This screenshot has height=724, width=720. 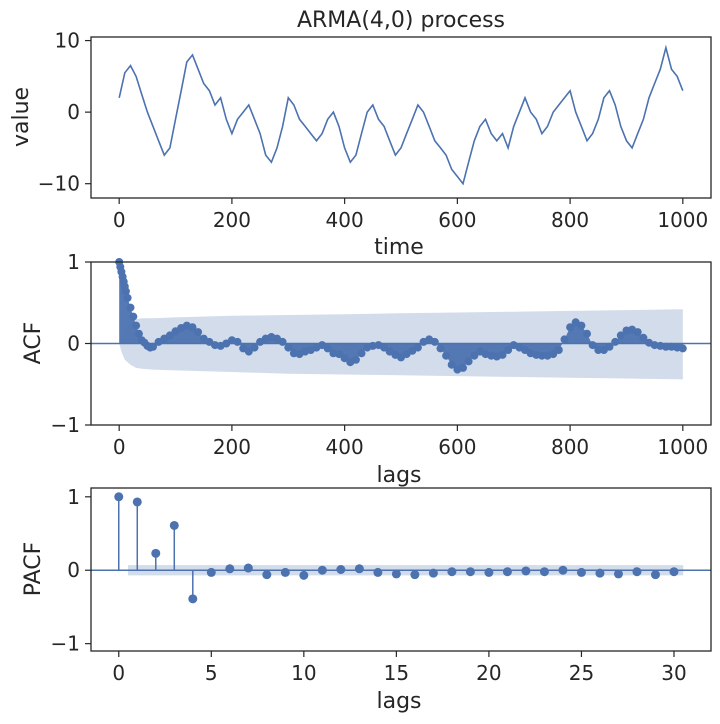 I want to click on acf-y-label: ACF, so click(x=33, y=343).